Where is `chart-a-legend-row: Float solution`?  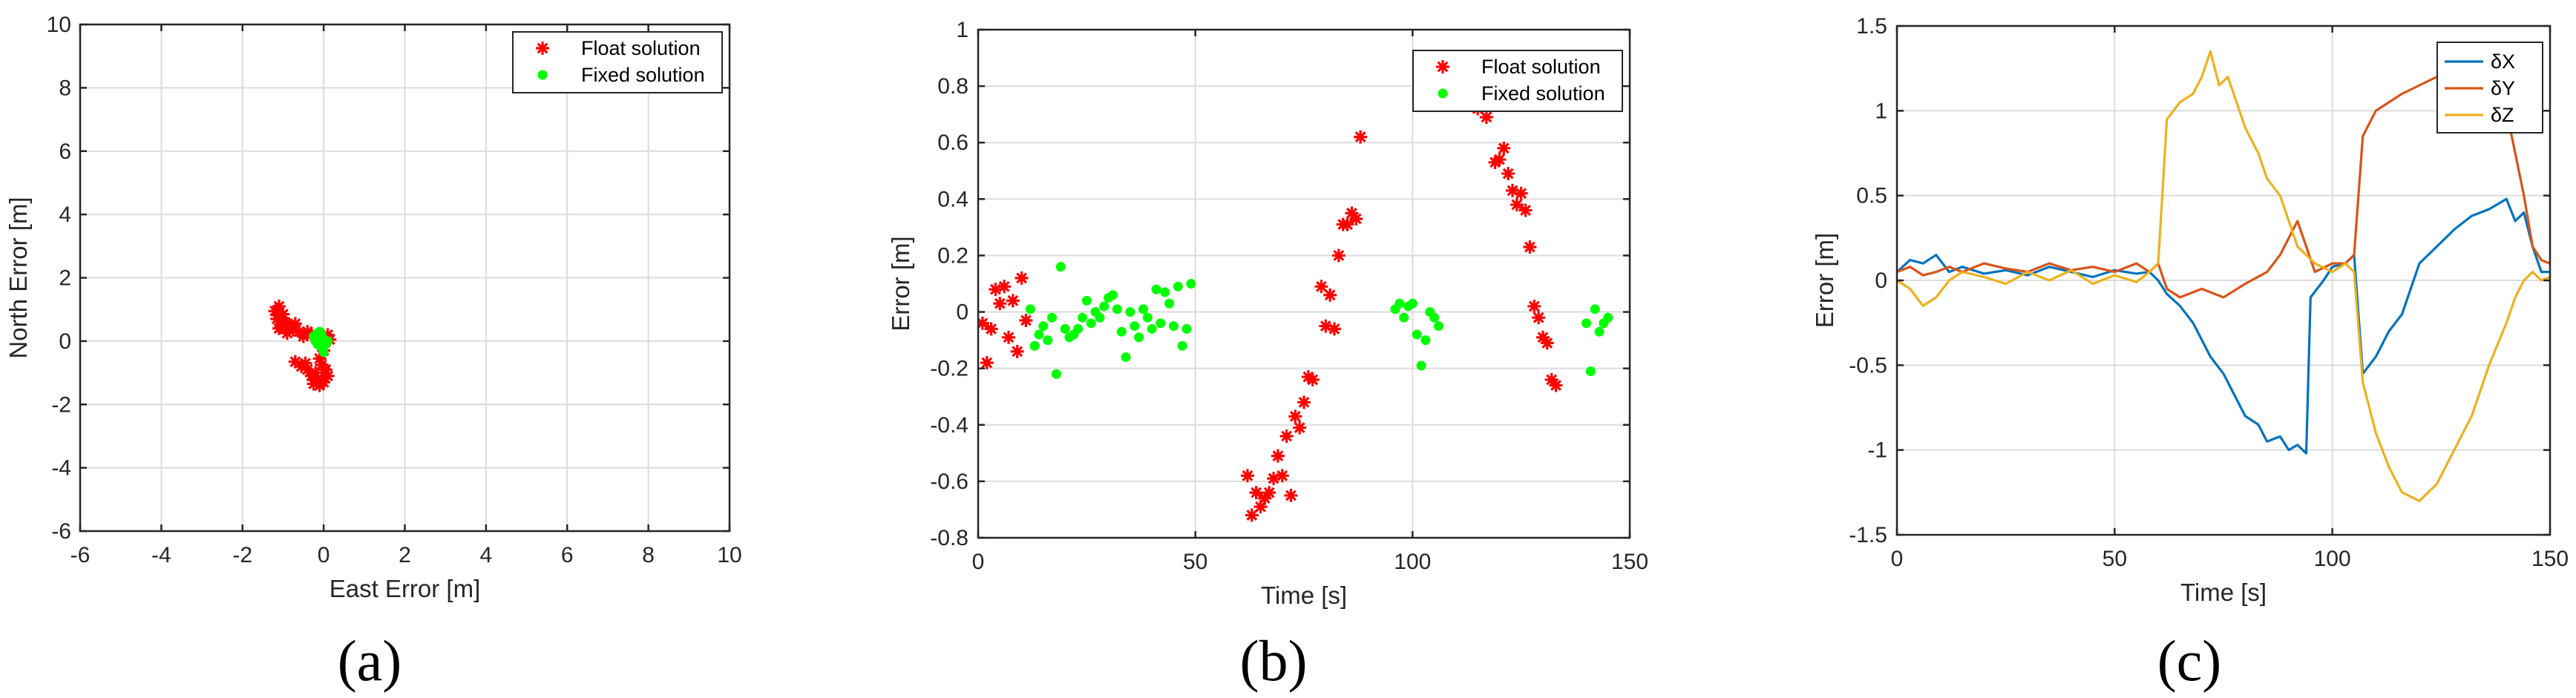
chart-a-legend-row: Float solution is located at coordinates (618, 48).